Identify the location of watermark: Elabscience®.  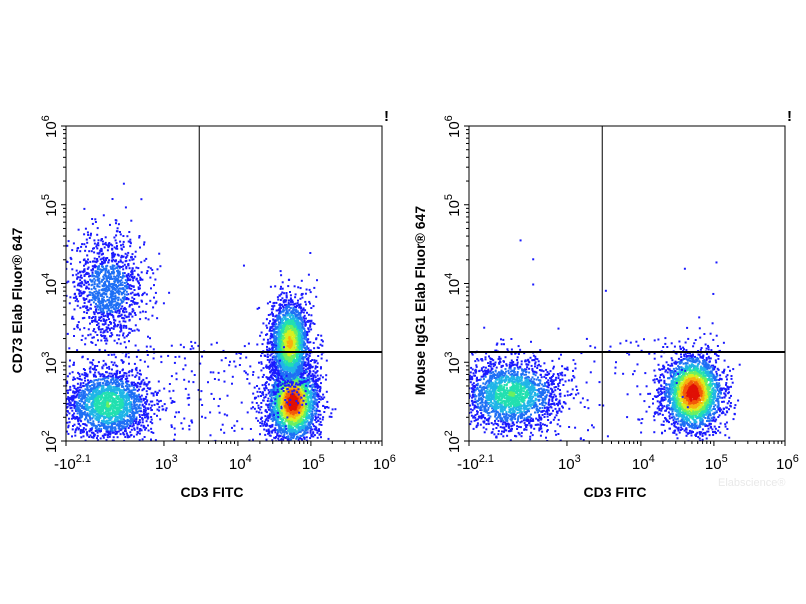
(751, 483).